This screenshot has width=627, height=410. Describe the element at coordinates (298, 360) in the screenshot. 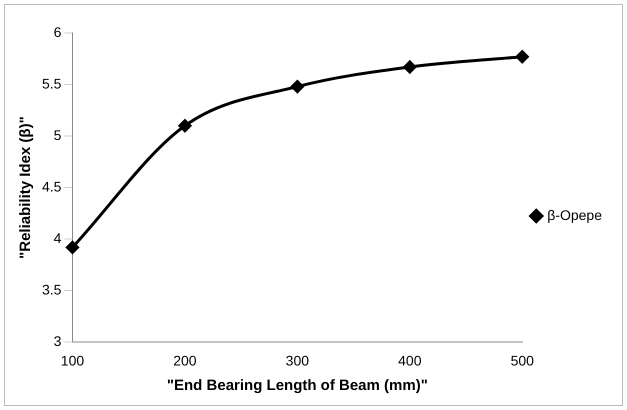

I see `x-tick-label: 300` at that location.